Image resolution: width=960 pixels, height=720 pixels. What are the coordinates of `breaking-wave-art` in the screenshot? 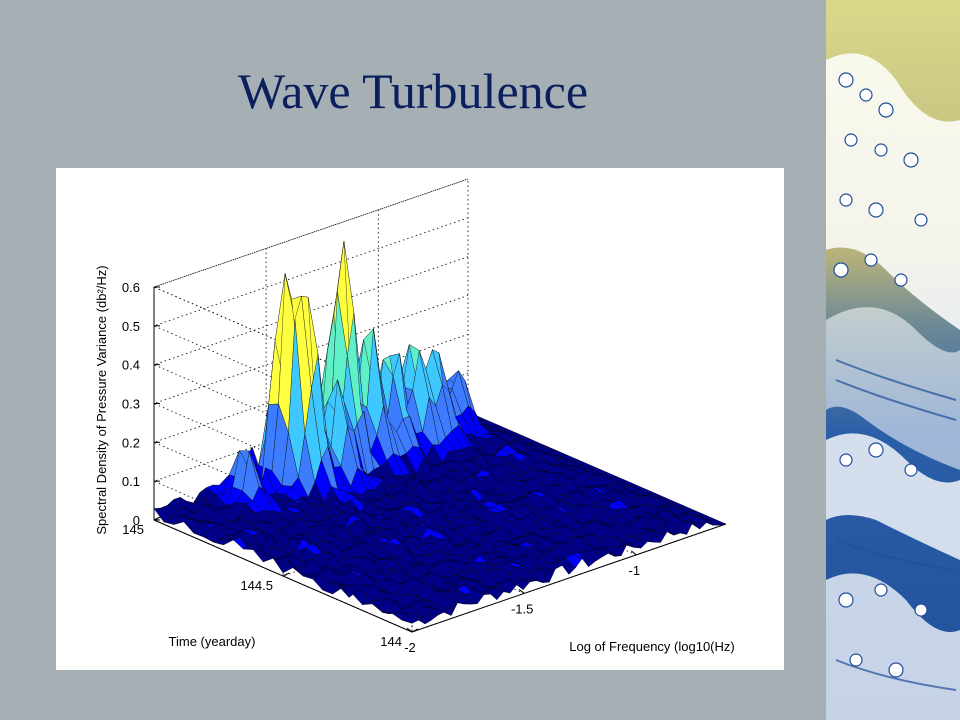 It's located at (893, 360).